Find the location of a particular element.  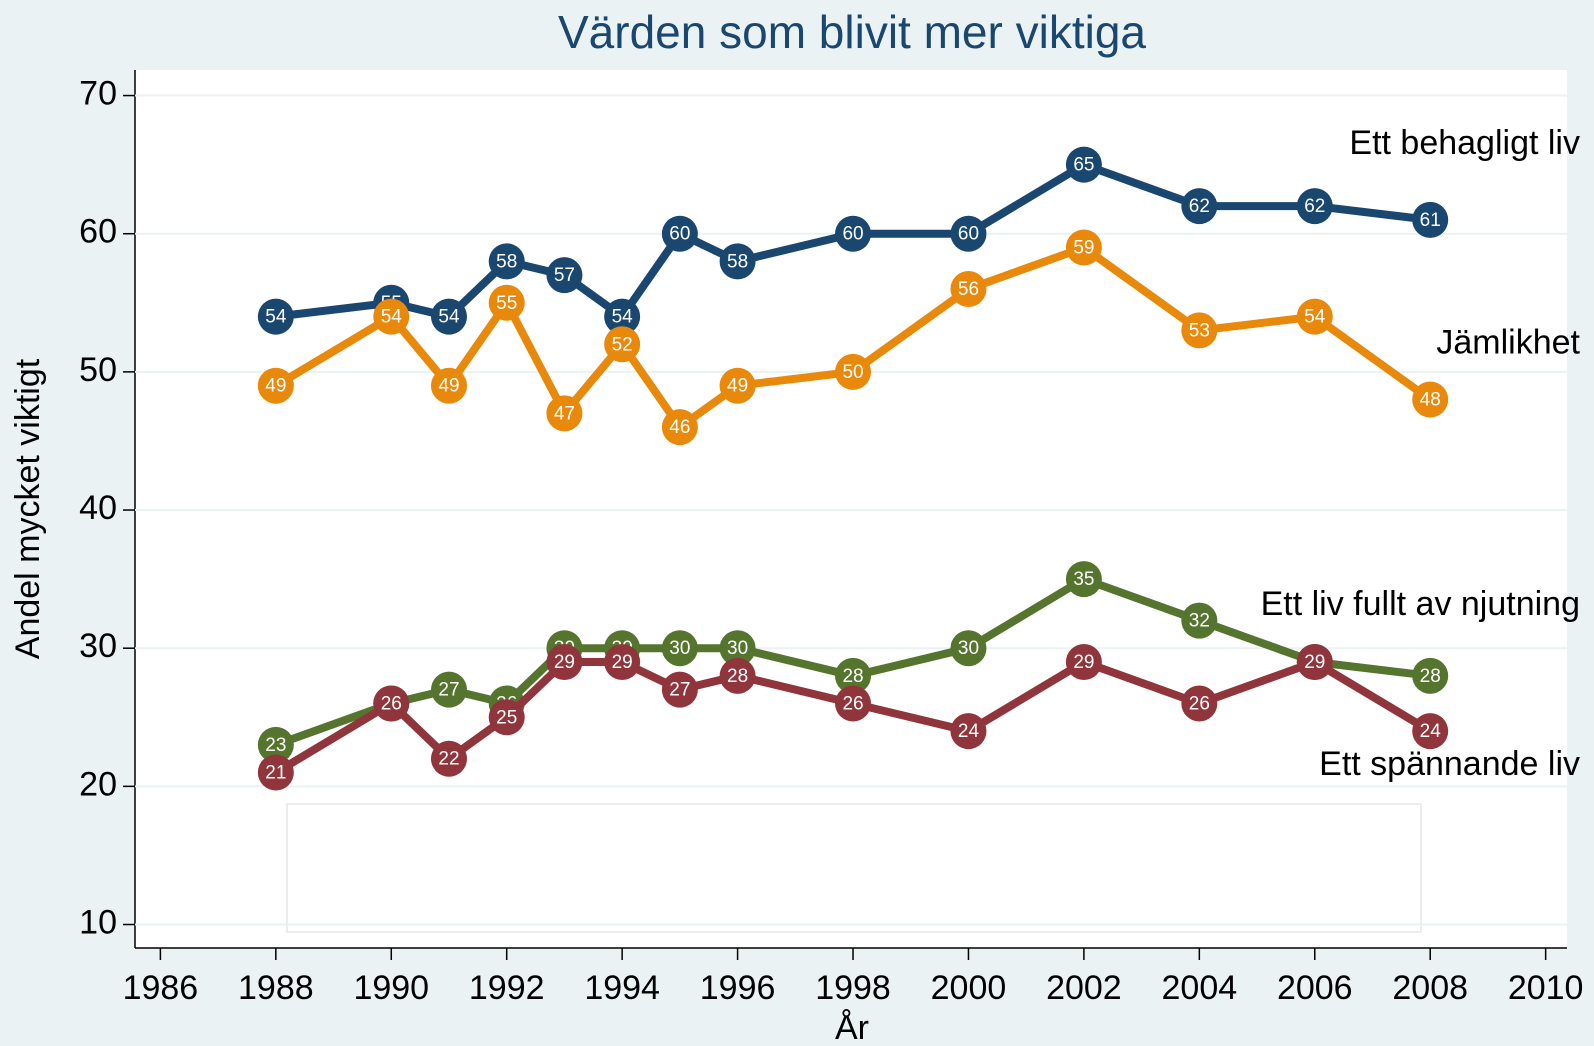

x-tick-label: 2000 is located at coordinates (969, 988).